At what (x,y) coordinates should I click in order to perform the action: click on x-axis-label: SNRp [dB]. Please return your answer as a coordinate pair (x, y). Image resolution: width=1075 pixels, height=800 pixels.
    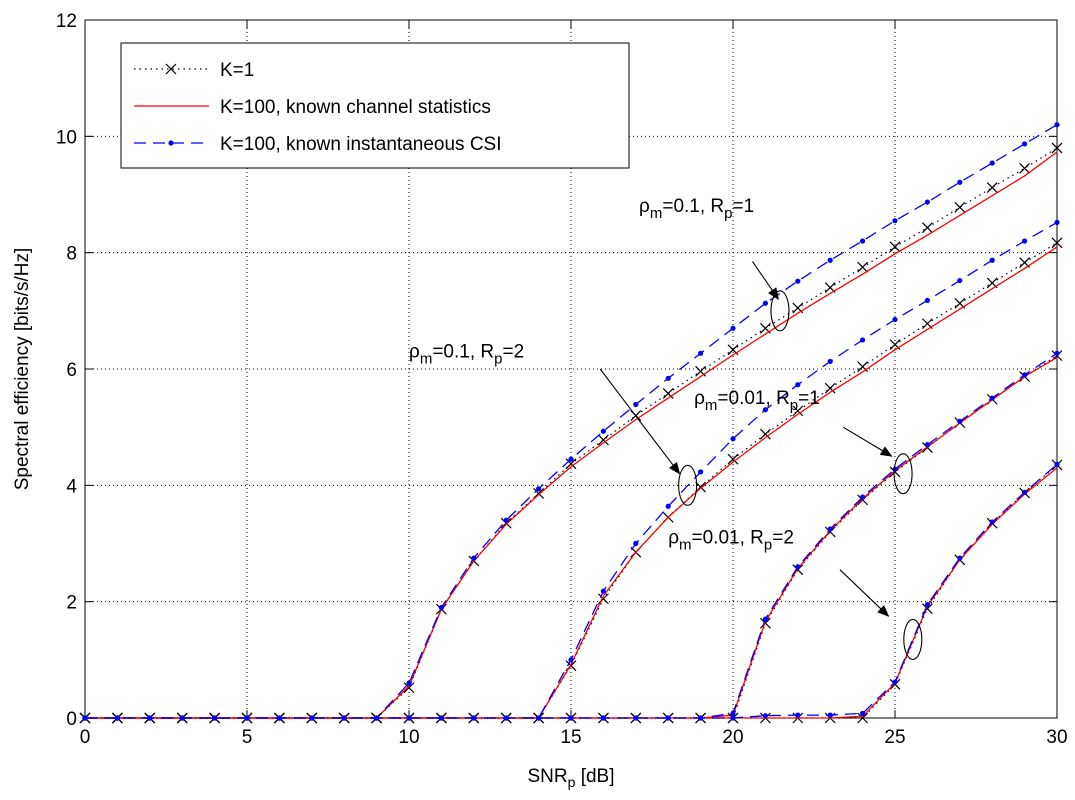
    Looking at the image, I should click on (571, 778).